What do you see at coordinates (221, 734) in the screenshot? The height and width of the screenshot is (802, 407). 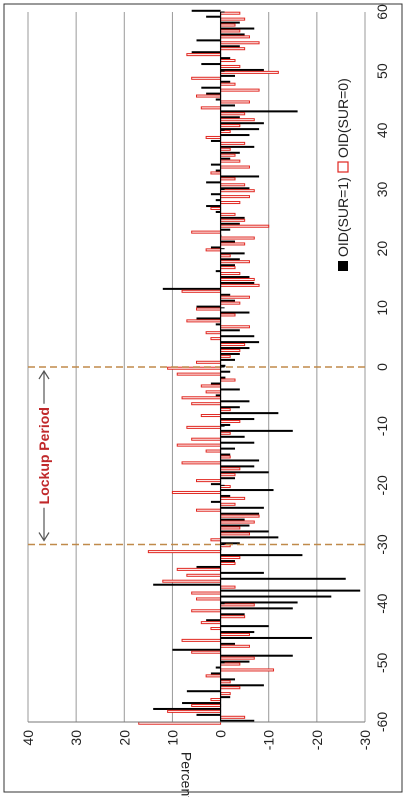 I see `y-tick-label: 0` at bounding box center [221, 734].